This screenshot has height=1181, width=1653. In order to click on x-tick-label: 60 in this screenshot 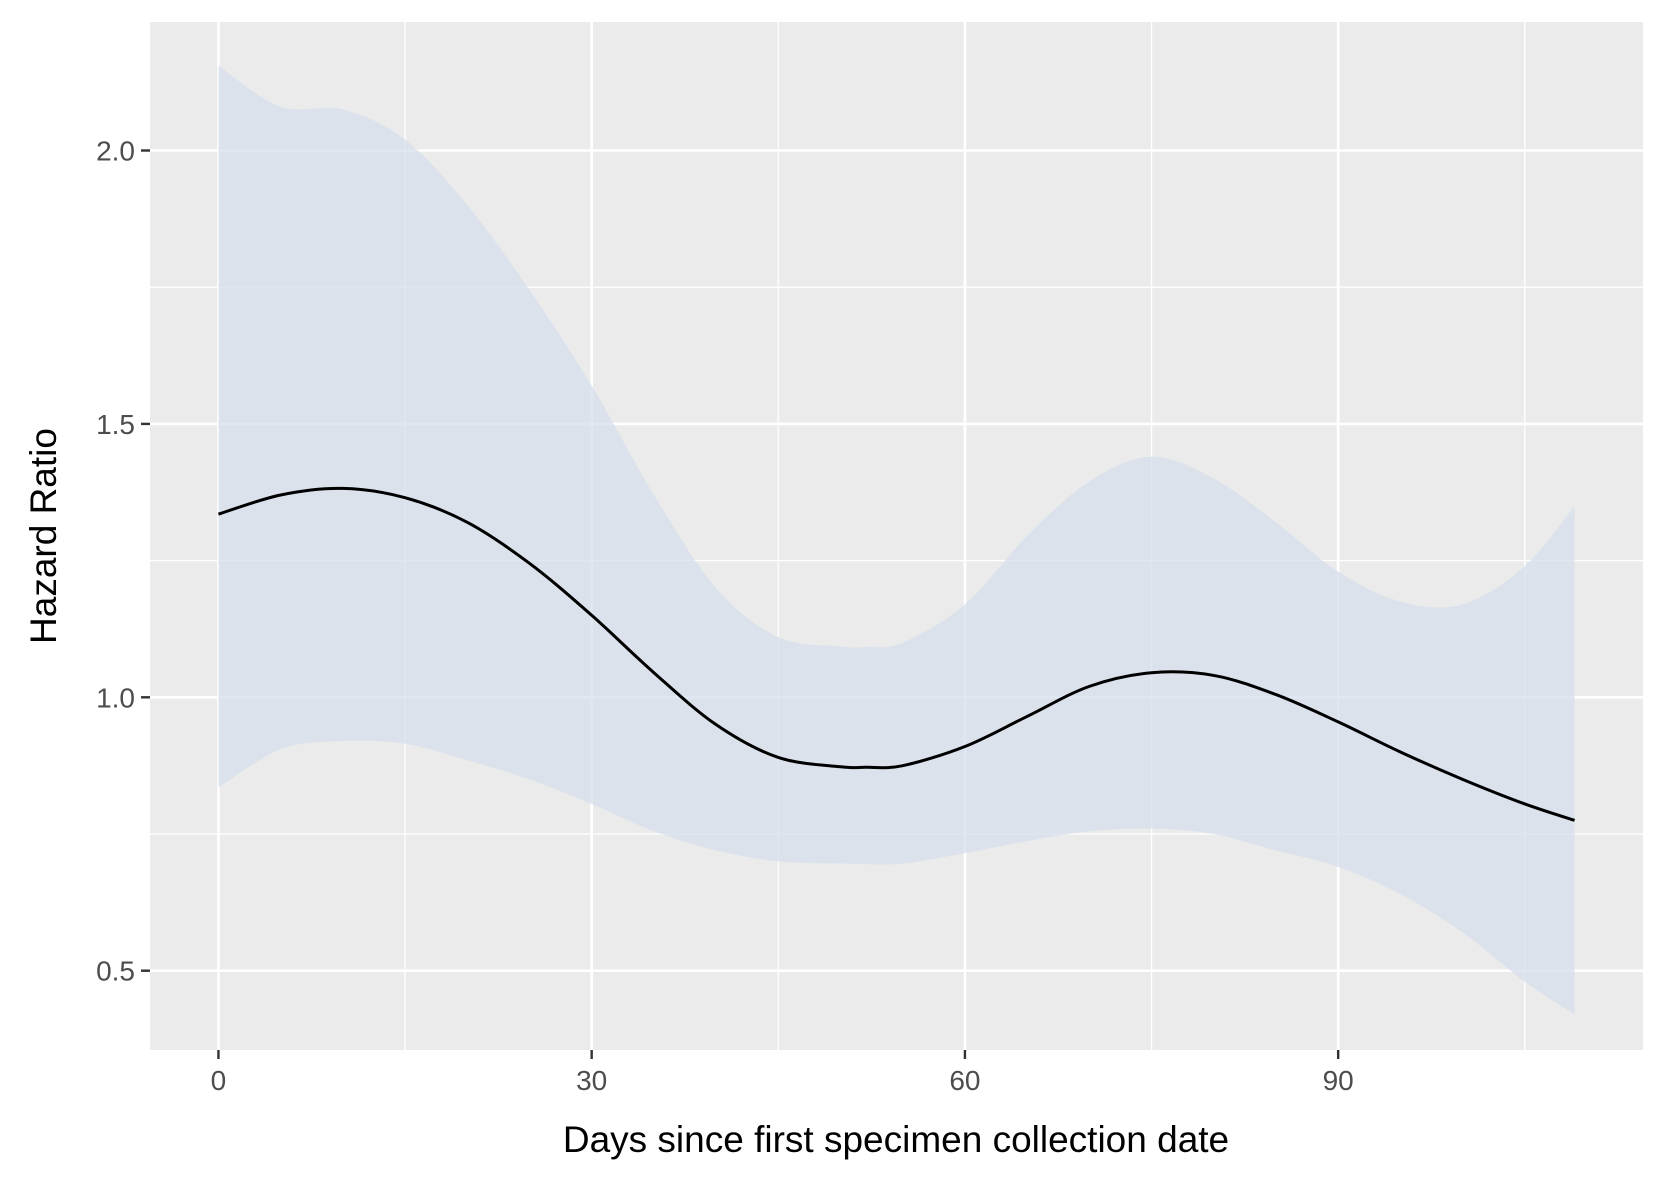, I will do `click(964, 1080)`.